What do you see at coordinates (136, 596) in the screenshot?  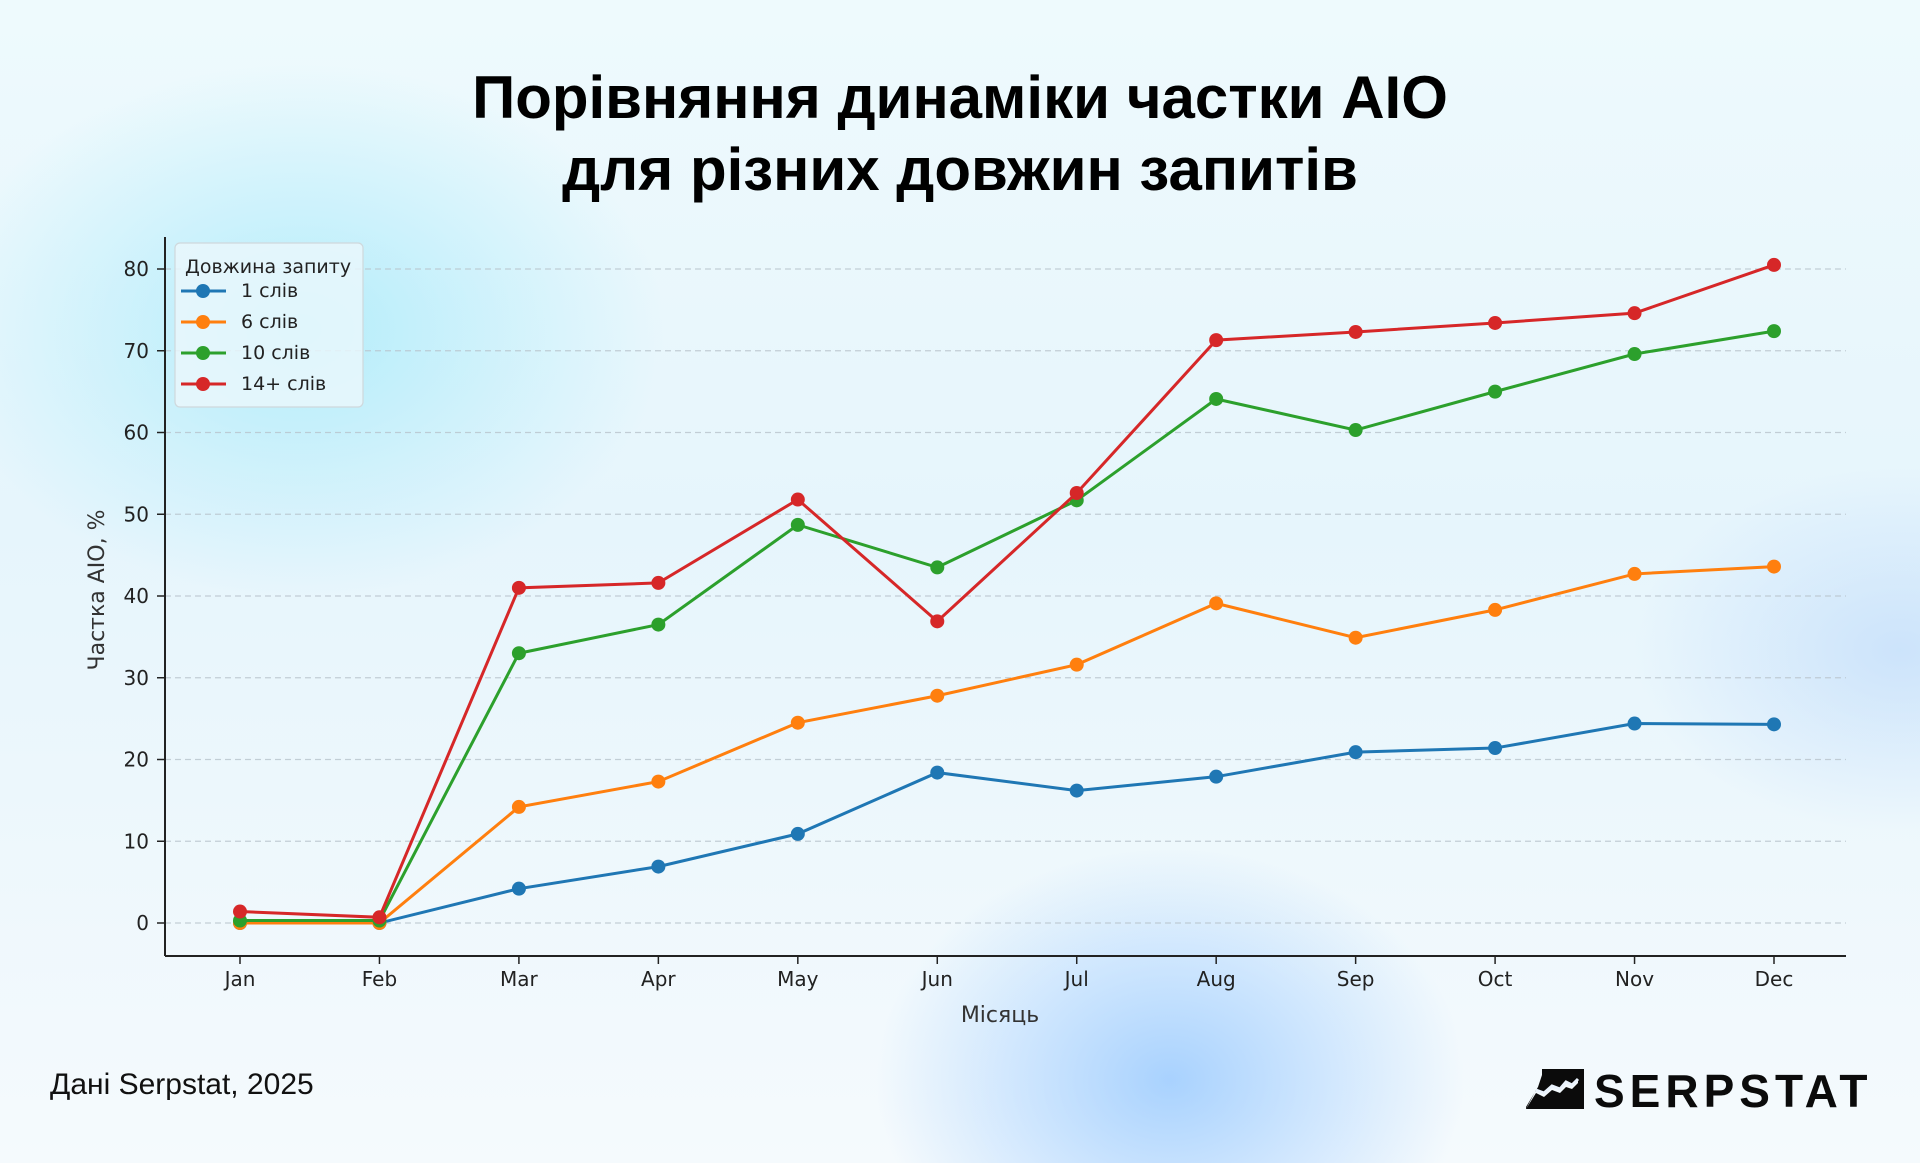 I see `y-tick-label: 40` at bounding box center [136, 596].